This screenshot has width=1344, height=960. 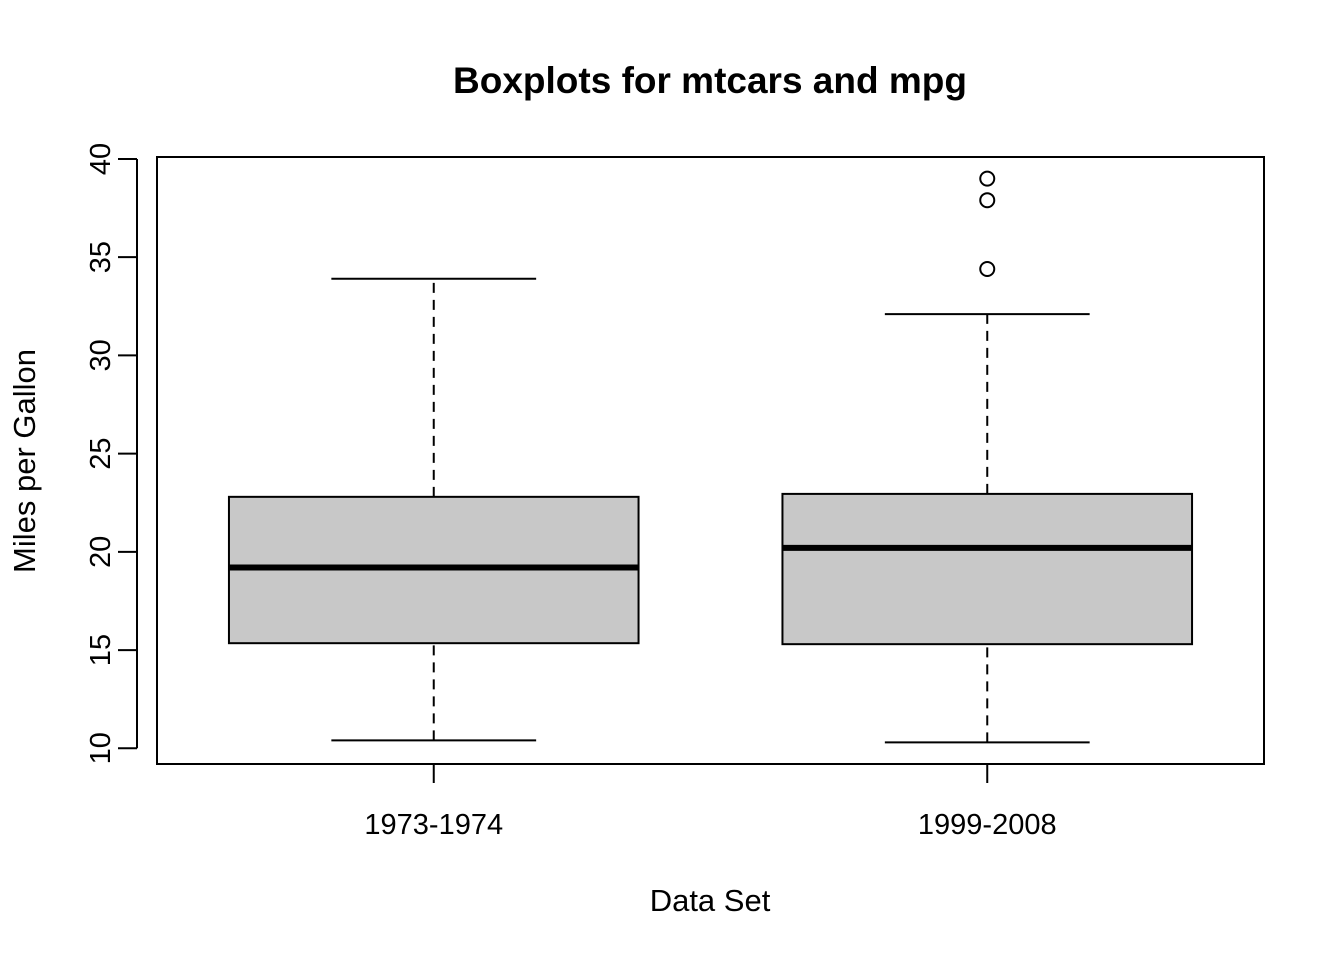 I want to click on x-tick-label: 1999-2008, so click(x=987, y=825).